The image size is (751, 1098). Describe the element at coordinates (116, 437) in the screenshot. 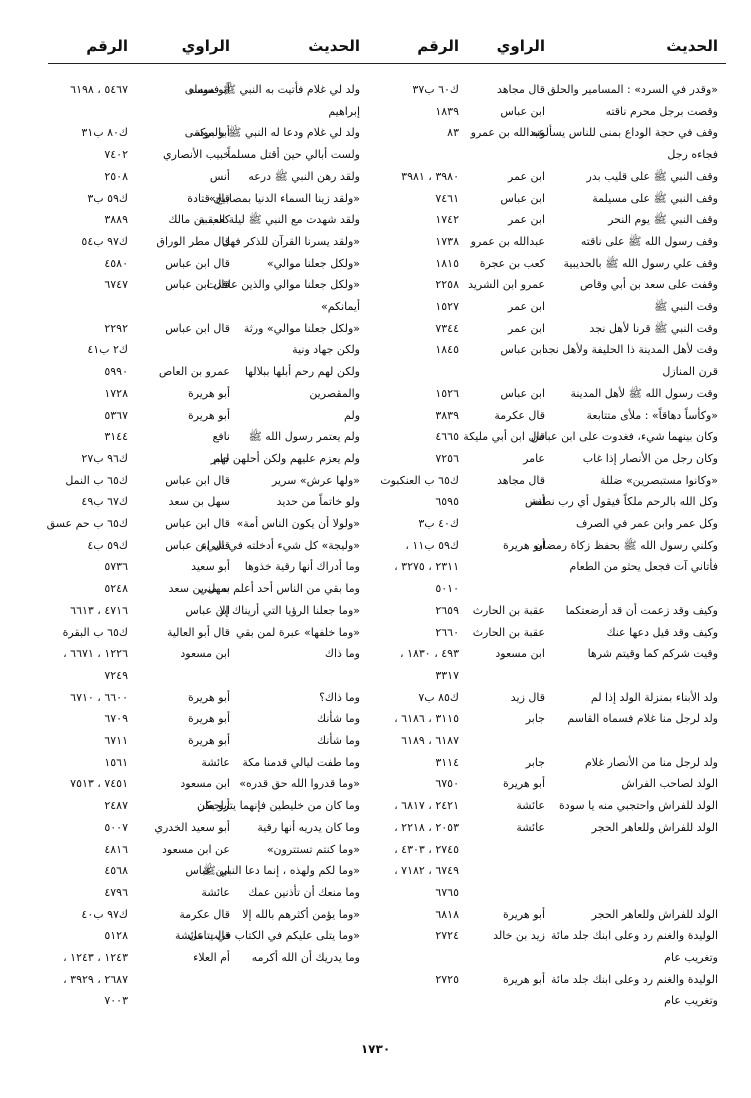

I see `number-cell: ٣١٤٤` at that location.